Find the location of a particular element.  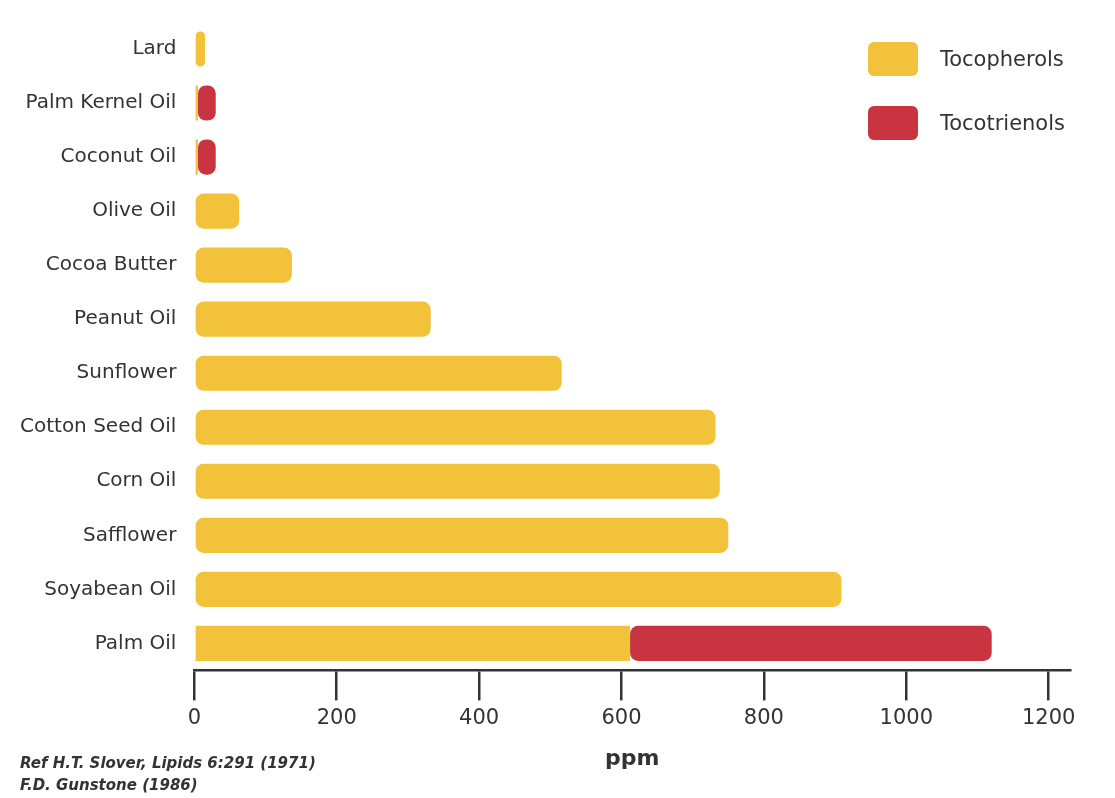

x-tick-label: 400 is located at coordinates (479, 717).